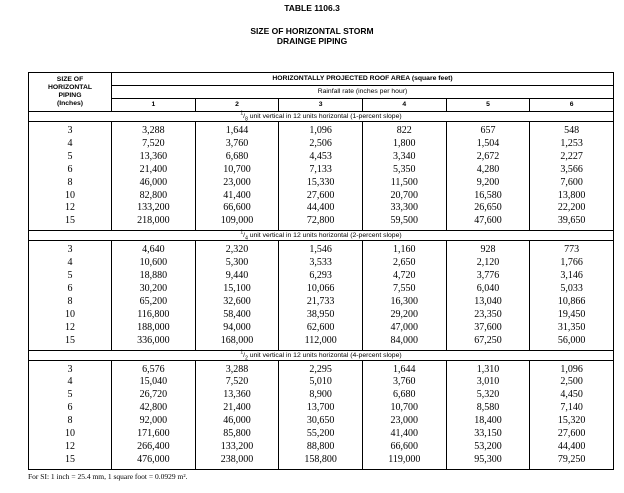 The width and height of the screenshot is (624, 493). What do you see at coordinates (488, 276) in the screenshot?
I see `roof-area: 3,776` at bounding box center [488, 276].